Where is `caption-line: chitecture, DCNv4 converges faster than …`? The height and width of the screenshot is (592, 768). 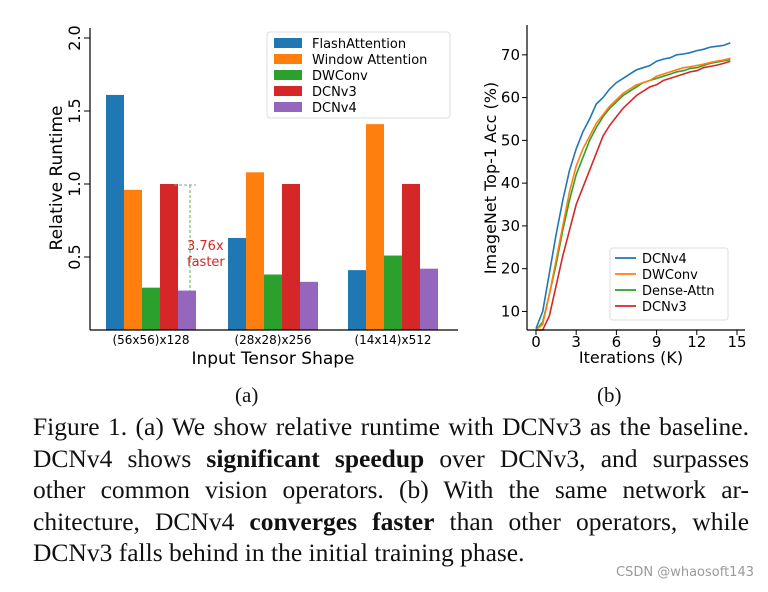 caption-line: chitecture, DCNv4 converges faster than … is located at coordinates (391, 522).